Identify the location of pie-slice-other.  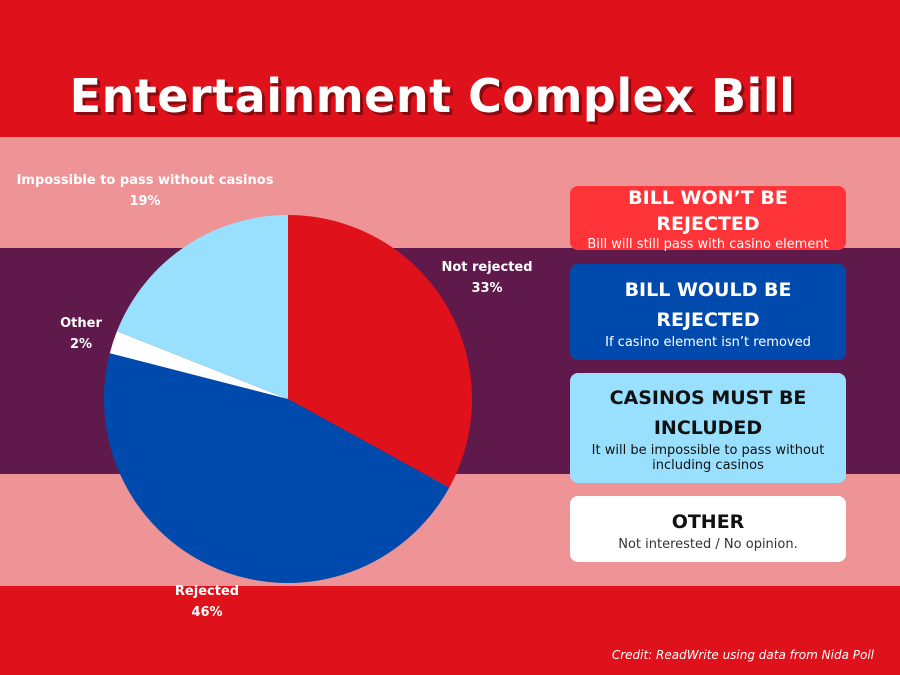
(198, 365).